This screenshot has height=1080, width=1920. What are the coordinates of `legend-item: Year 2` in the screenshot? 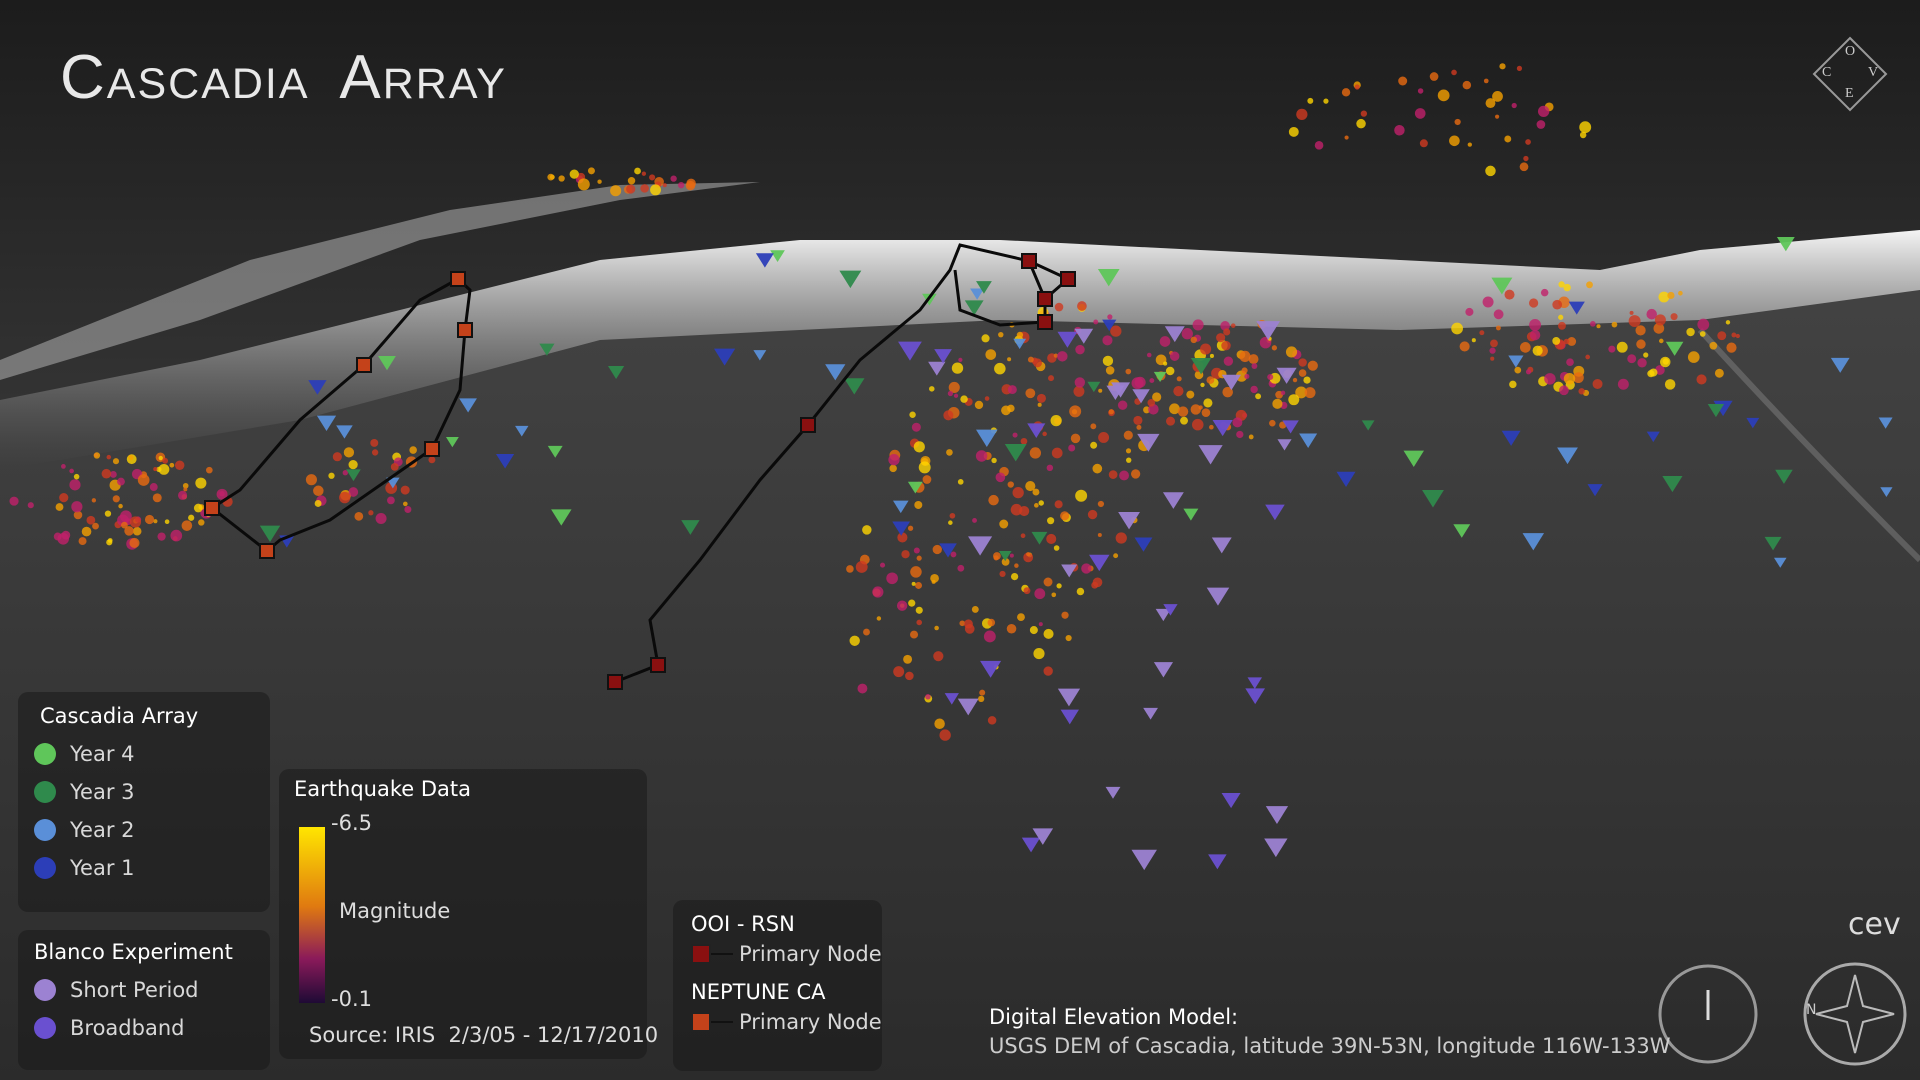 It's located at (144, 830).